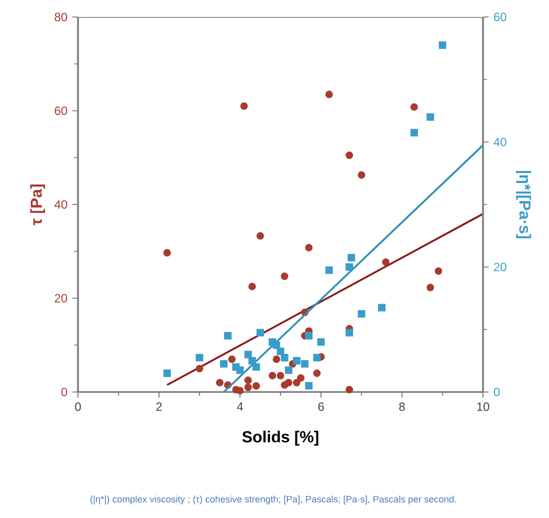 This screenshot has height=518, width=549. What do you see at coordinates (61, 204) in the screenshot?
I see `y-tick-label: 40` at bounding box center [61, 204].